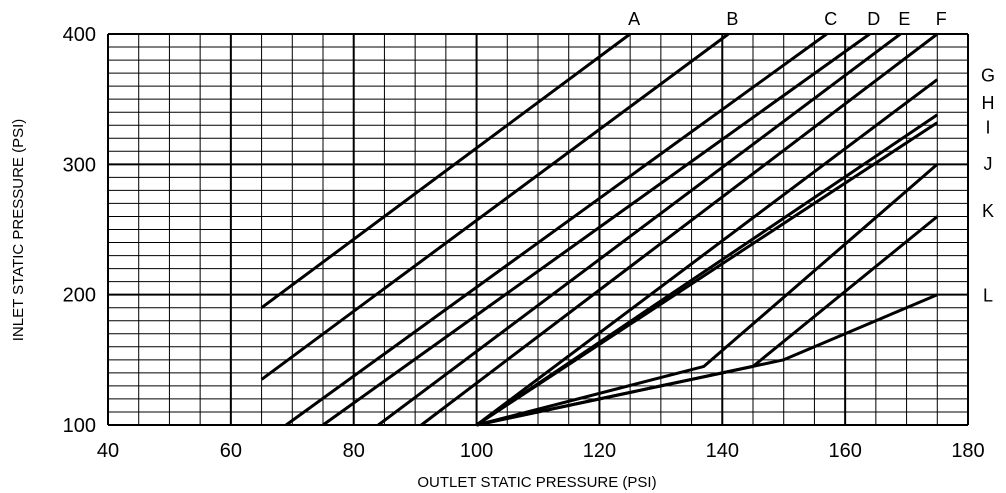  I want to click on x-tick-label: 40, so click(108, 451).